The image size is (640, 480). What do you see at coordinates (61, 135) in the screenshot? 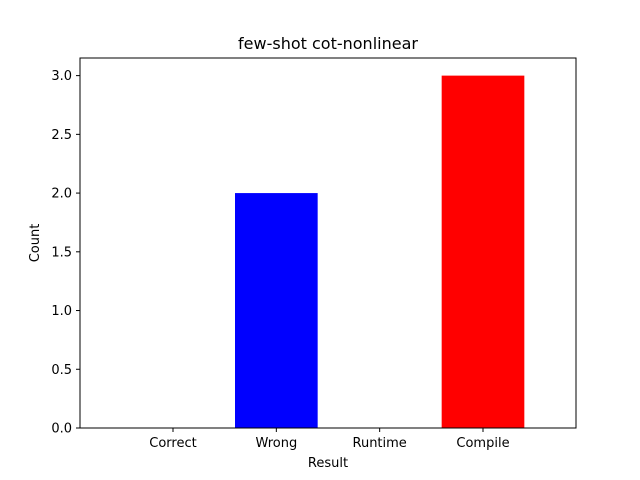
I see `y-tick-label: 2.5` at bounding box center [61, 135].